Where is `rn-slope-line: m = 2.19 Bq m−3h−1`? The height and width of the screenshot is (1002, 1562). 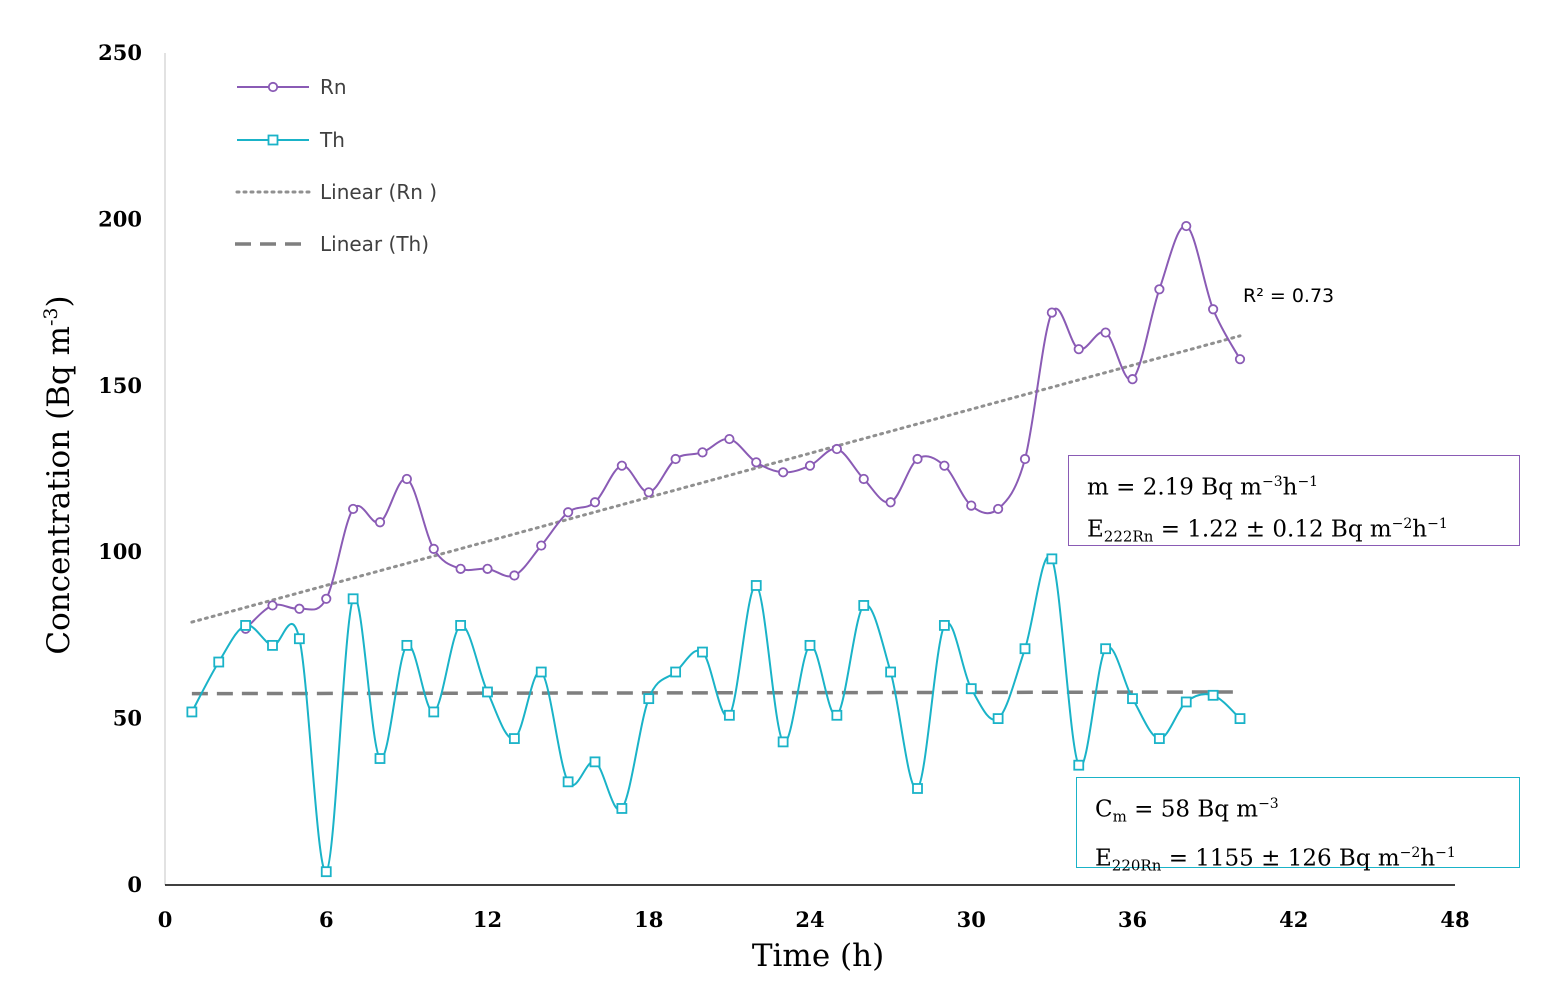
rn-slope-line: m = 2.19 Bq m−3h−1 is located at coordinates (1203, 487).